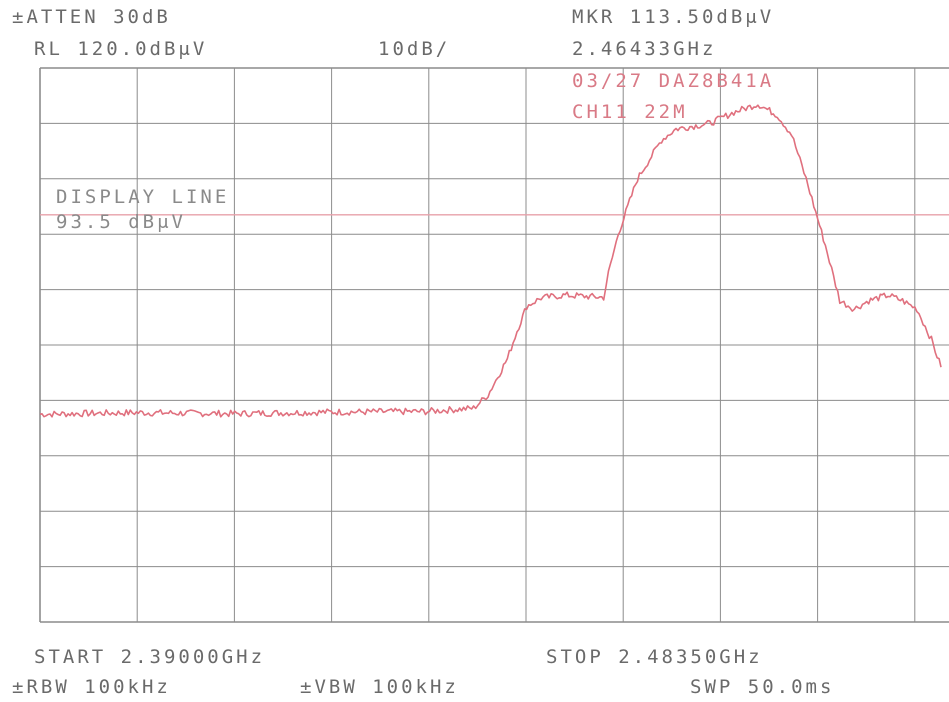 The width and height of the screenshot is (949, 702). Describe the element at coordinates (673, 17) in the screenshot. I see `marker-level-label: MKR 113.50dBμV` at that location.